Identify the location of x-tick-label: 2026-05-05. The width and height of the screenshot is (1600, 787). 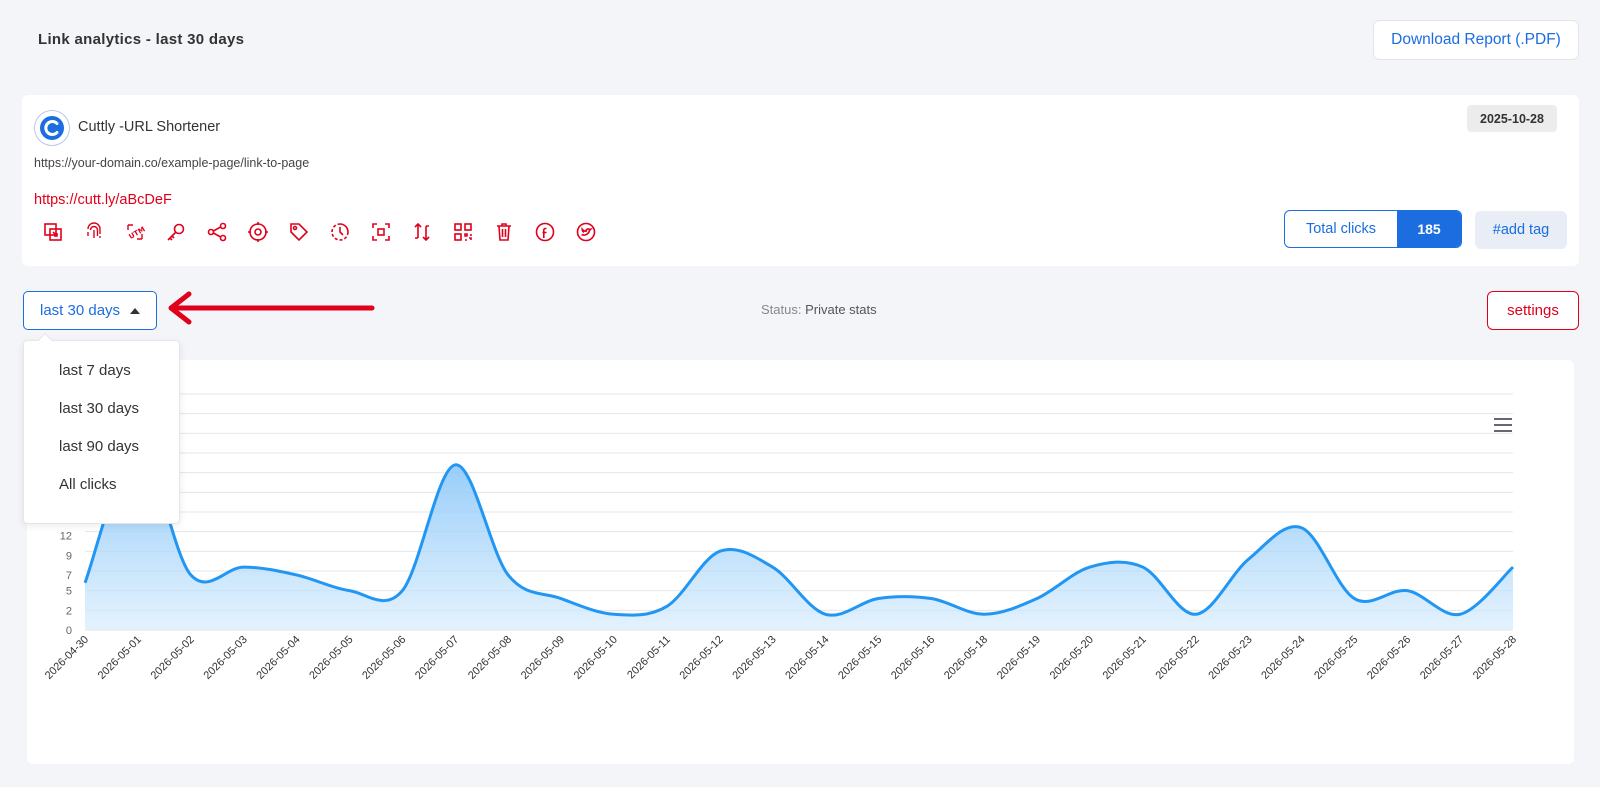
(331, 658).